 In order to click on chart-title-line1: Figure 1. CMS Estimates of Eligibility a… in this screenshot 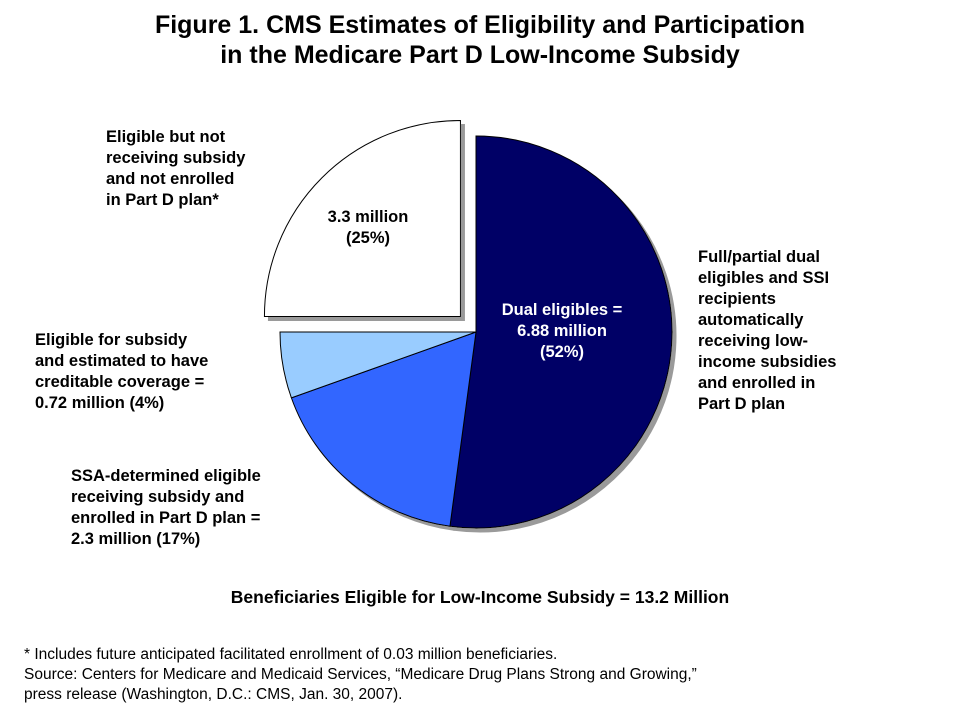, I will do `click(480, 25)`.